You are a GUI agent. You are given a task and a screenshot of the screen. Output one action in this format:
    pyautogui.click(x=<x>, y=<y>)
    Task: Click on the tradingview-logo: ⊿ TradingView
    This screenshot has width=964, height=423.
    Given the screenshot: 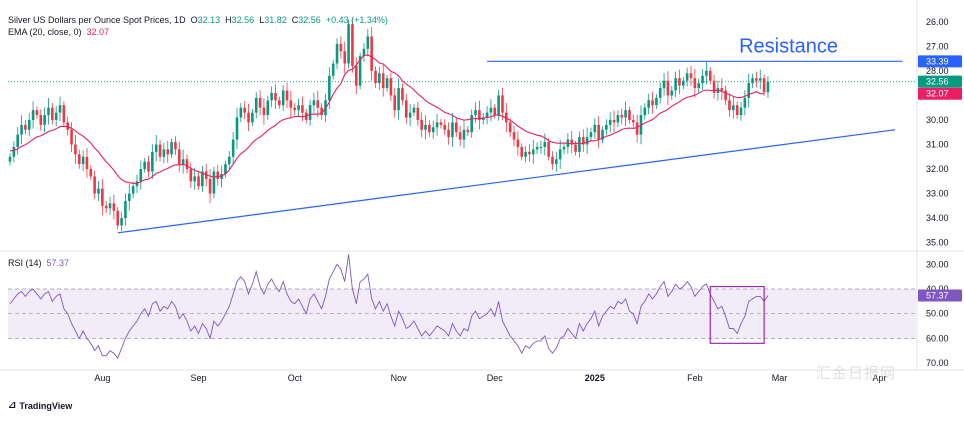 What is the action you would take?
    pyautogui.click(x=40, y=405)
    